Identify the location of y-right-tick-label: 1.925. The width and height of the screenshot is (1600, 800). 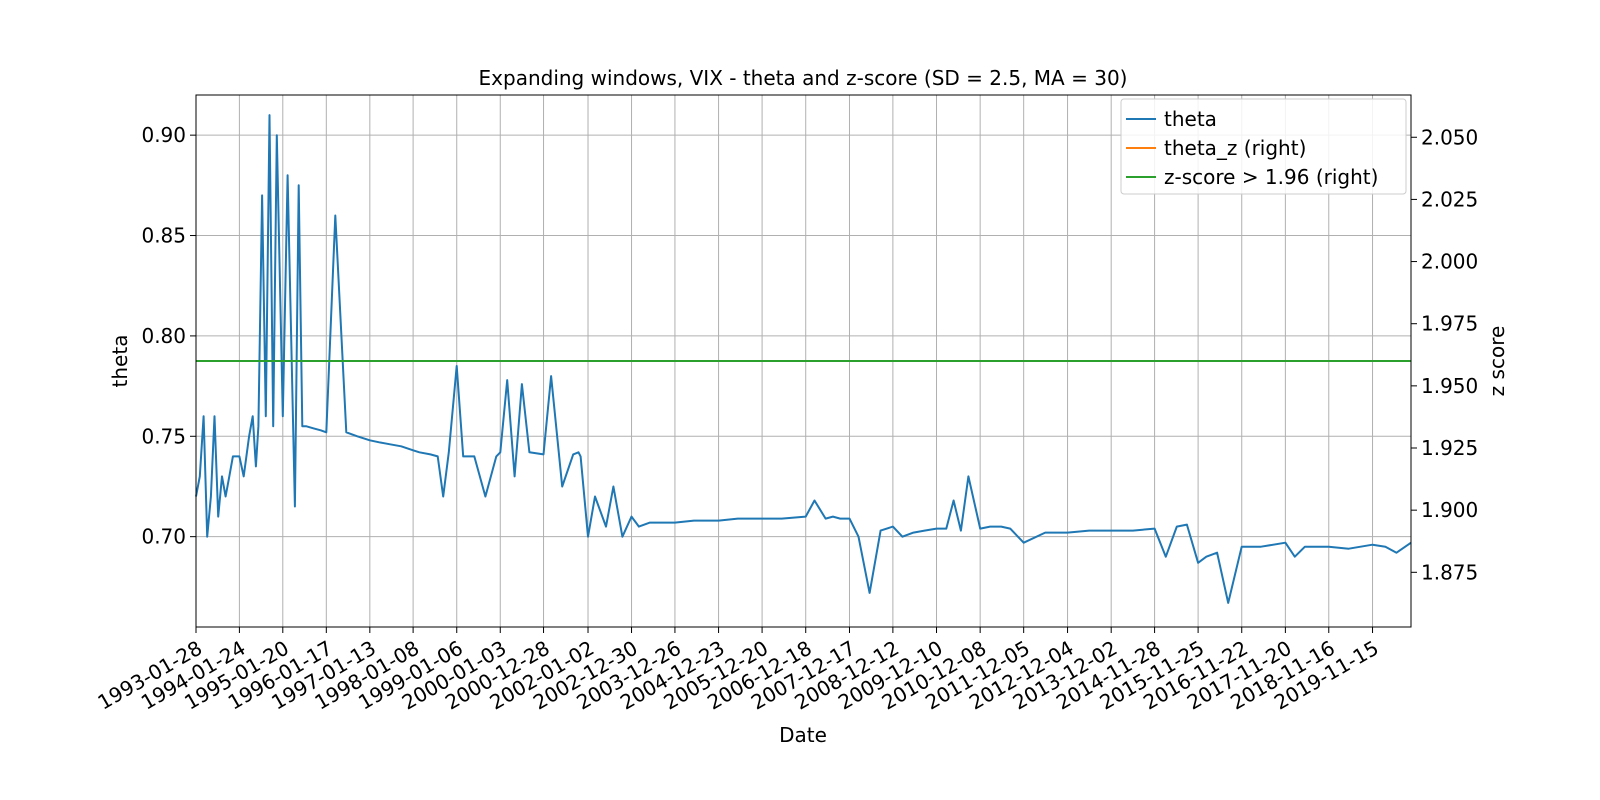
(1449, 448).